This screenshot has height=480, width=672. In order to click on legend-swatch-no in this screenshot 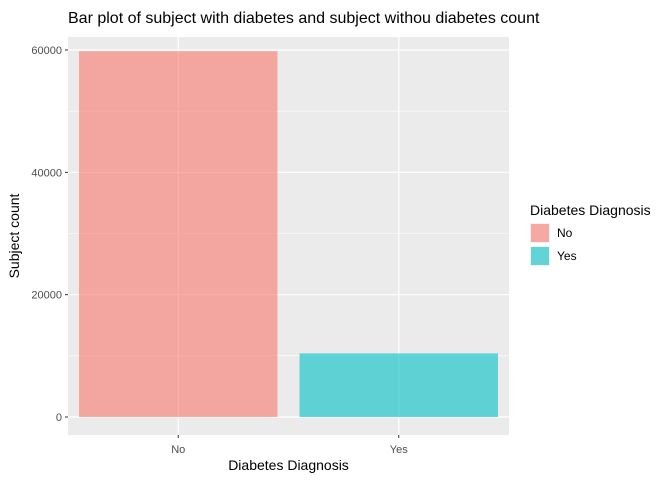, I will do `click(540, 233)`.